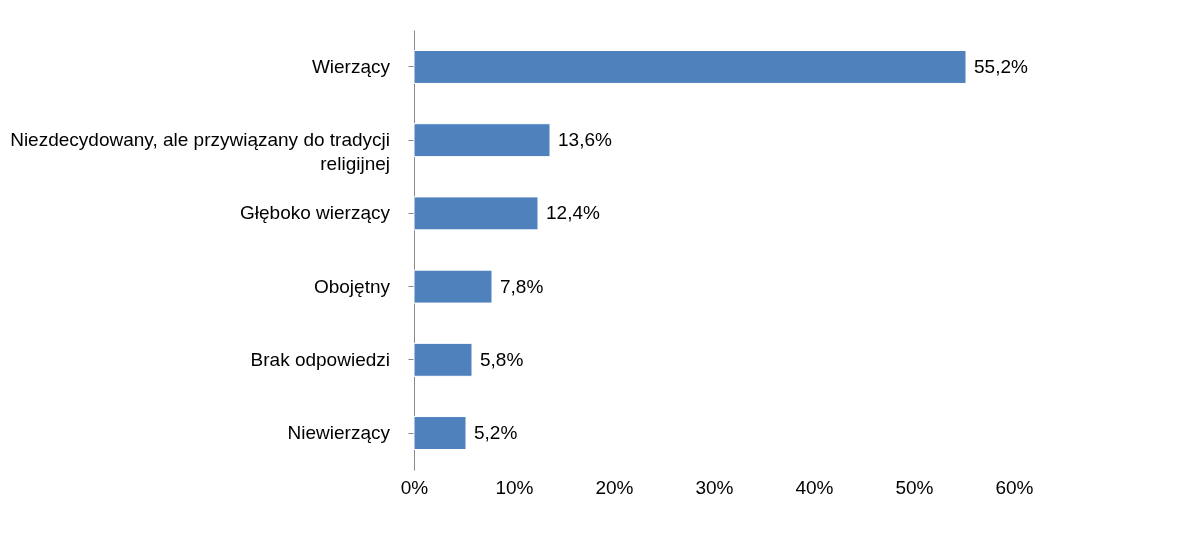 The width and height of the screenshot is (1180, 540). I want to click on x-tick-label: 50%, so click(914, 487).